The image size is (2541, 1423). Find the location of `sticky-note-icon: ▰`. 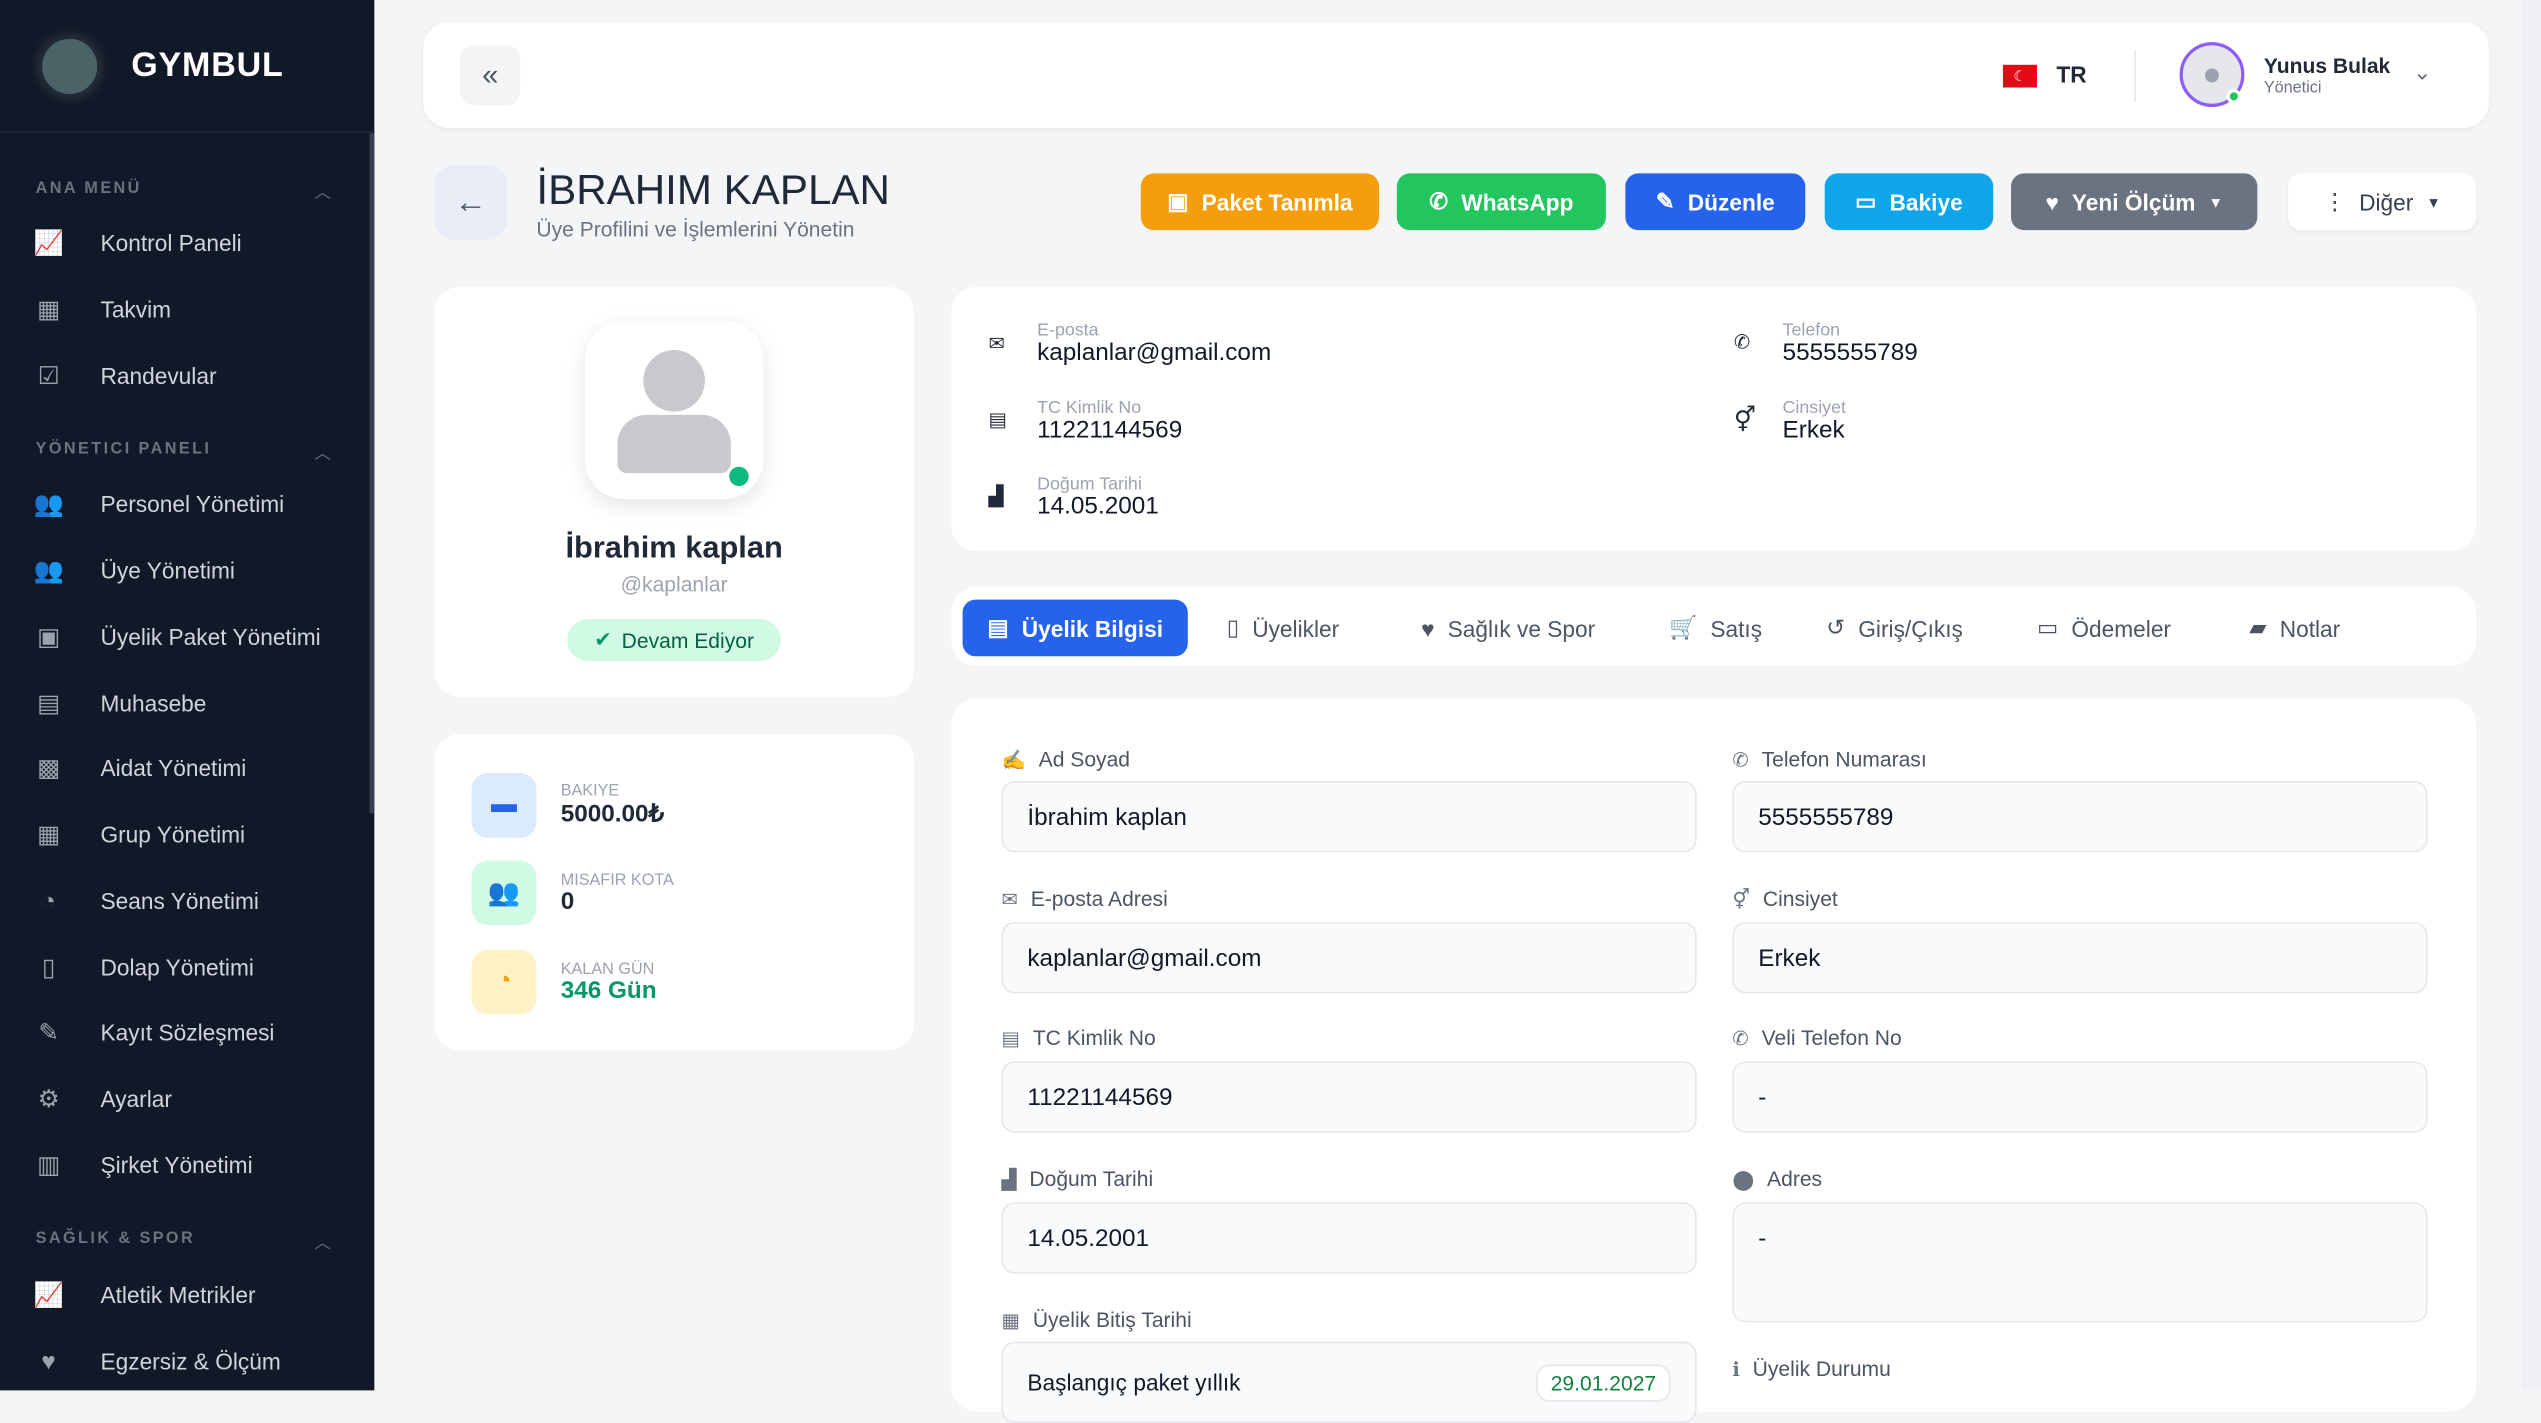

sticky-note-icon: ▰ is located at coordinates (2258, 627).